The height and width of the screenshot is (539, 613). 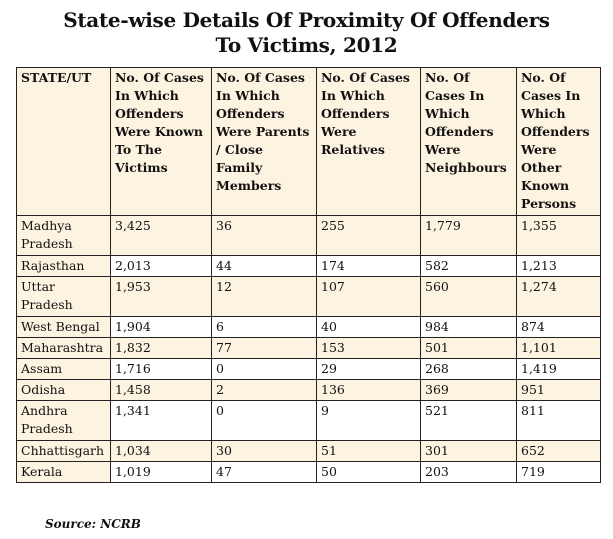 I want to click on relatives-cell: 9, so click(x=368, y=420).